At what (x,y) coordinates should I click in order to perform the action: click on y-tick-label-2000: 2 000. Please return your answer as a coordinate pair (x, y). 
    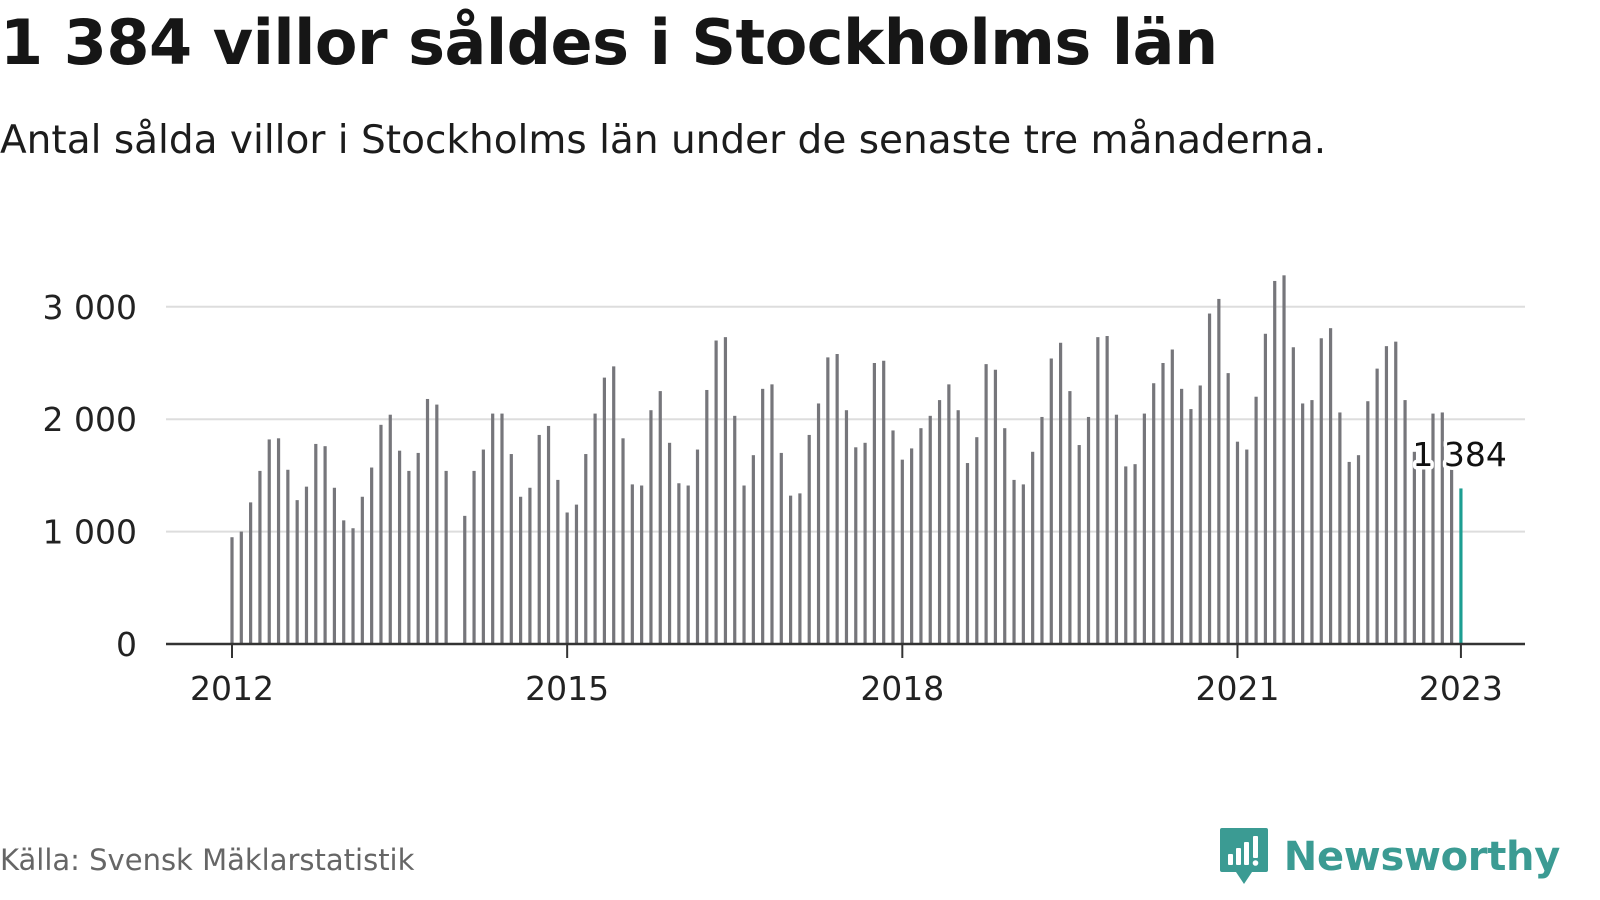
    Looking at the image, I should click on (90, 419).